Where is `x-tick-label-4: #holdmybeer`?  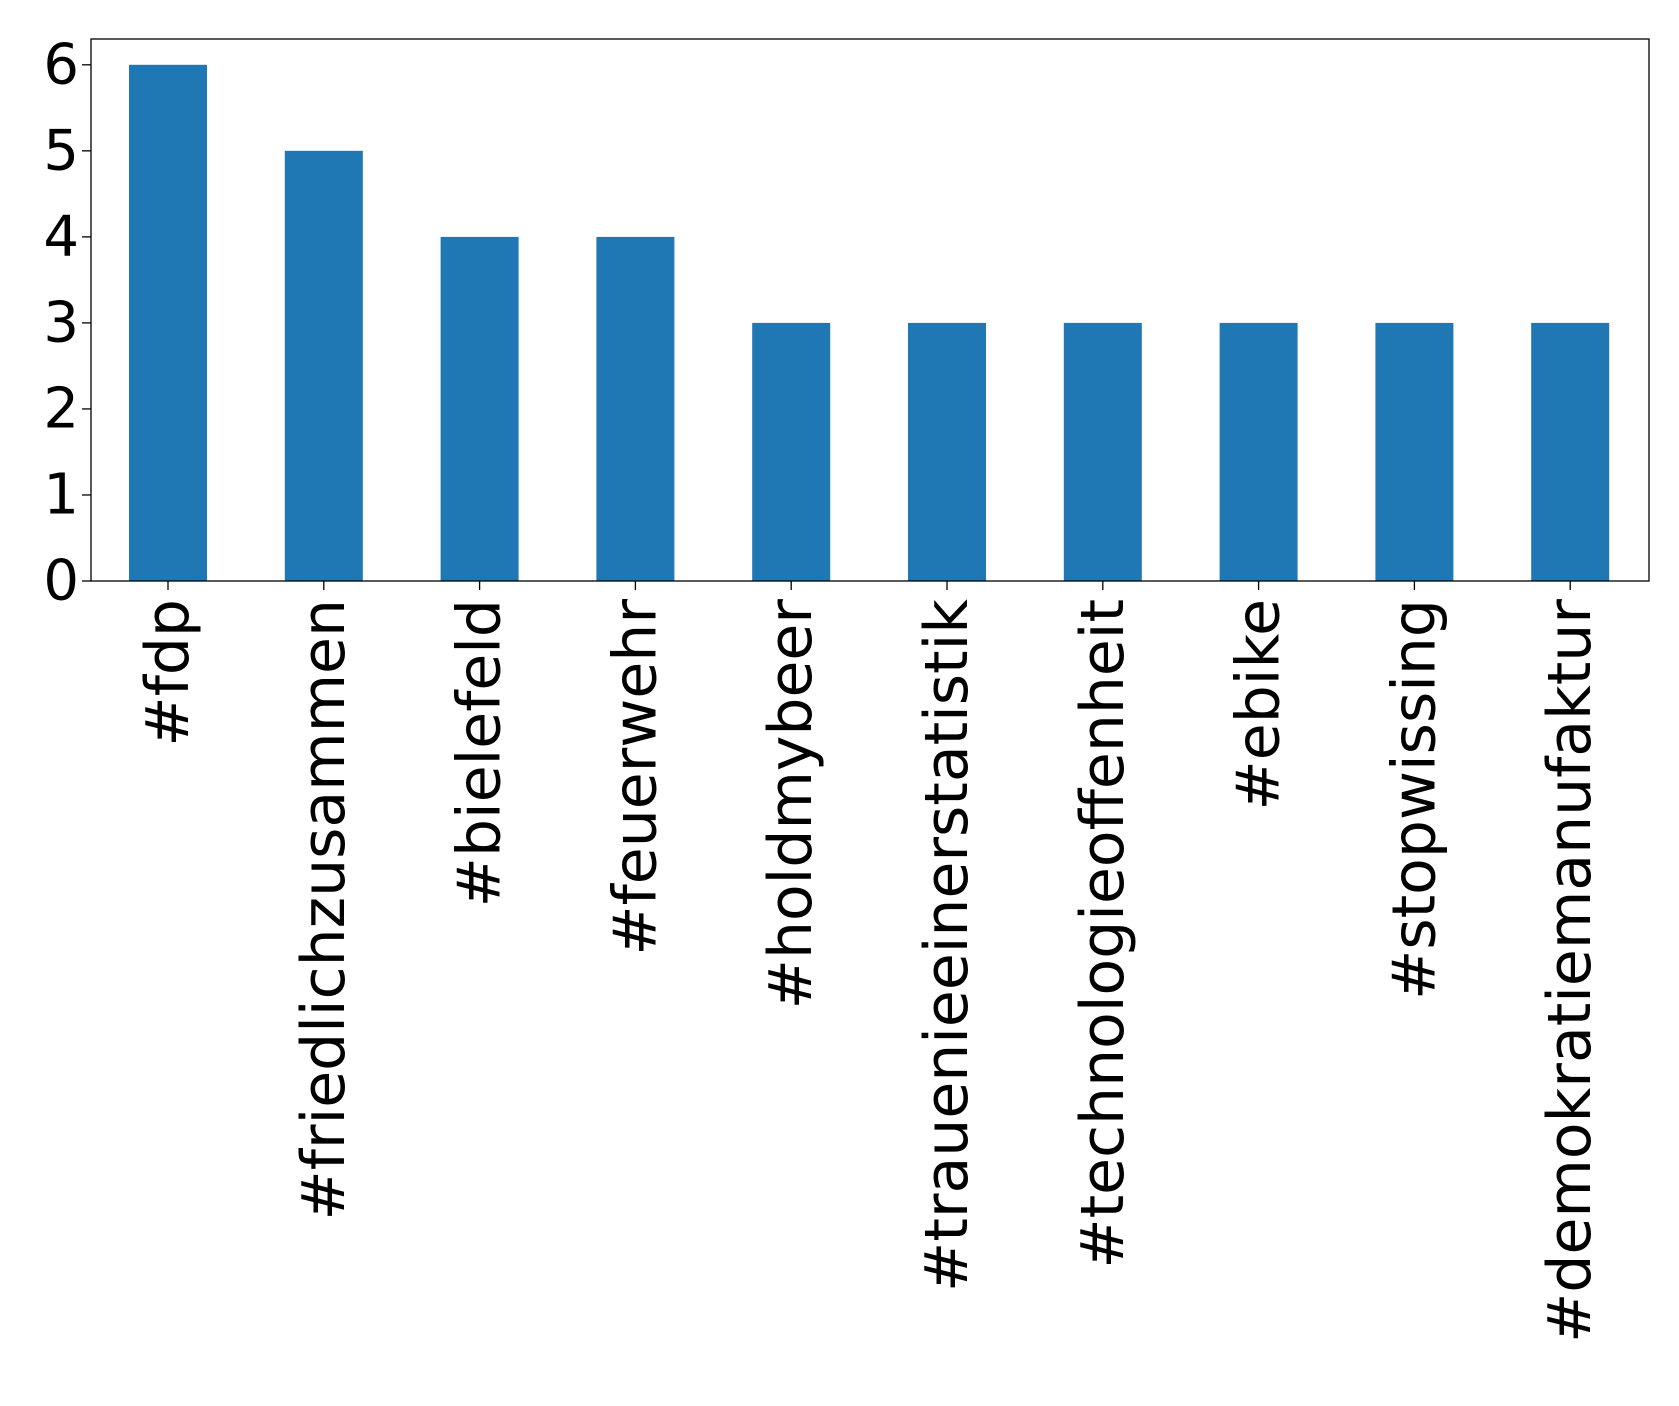 x-tick-label-4: #holdmybeer is located at coordinates (791, 804).